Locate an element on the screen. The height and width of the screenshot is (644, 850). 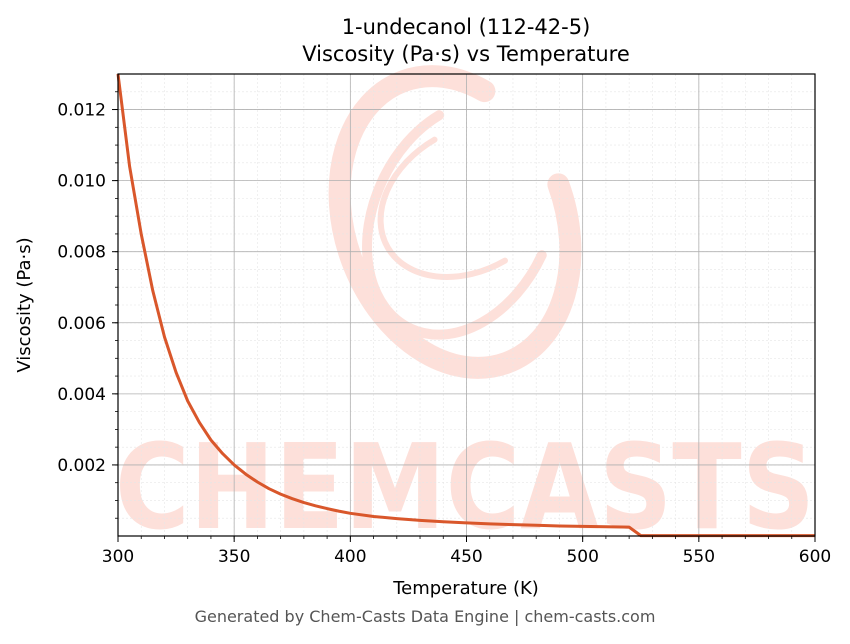
chart-subtitle: Viscosity (Pa·s) vs Temperature is located at coordinates (466, 54).